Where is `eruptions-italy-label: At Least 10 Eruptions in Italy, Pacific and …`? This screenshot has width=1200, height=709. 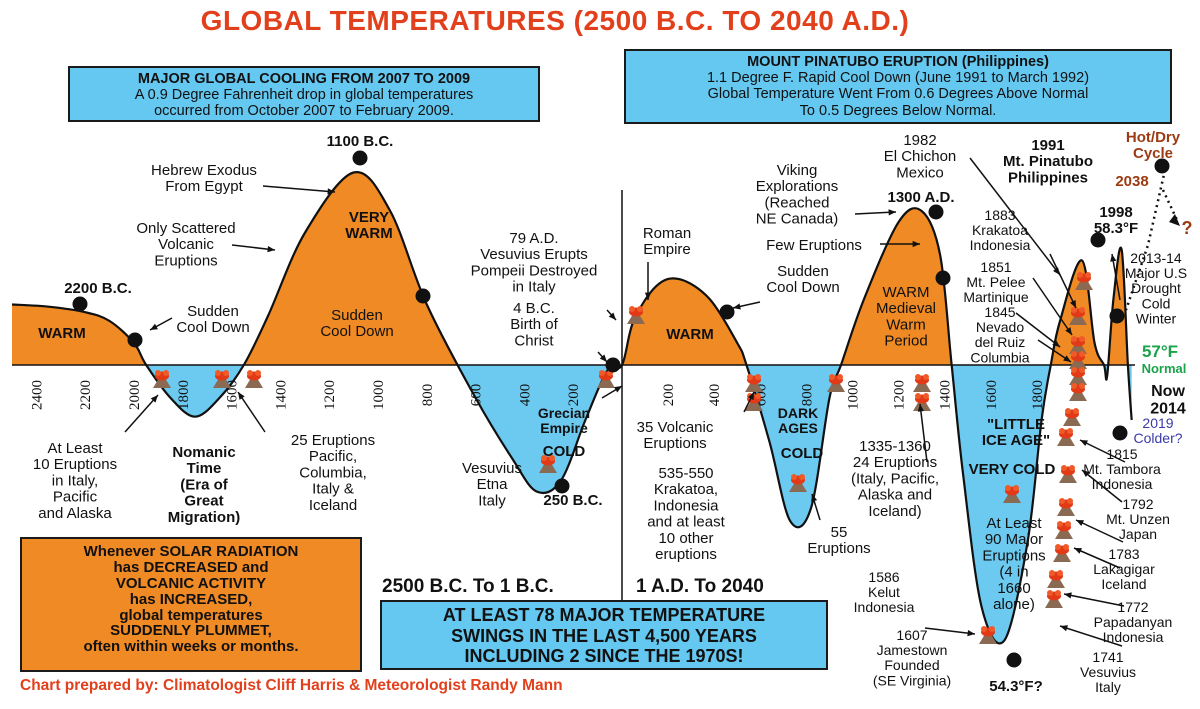
eruptions-italy-label: At Least 10 Eruptions in Italy, Pacific and … is located at coordinates (75, 481).